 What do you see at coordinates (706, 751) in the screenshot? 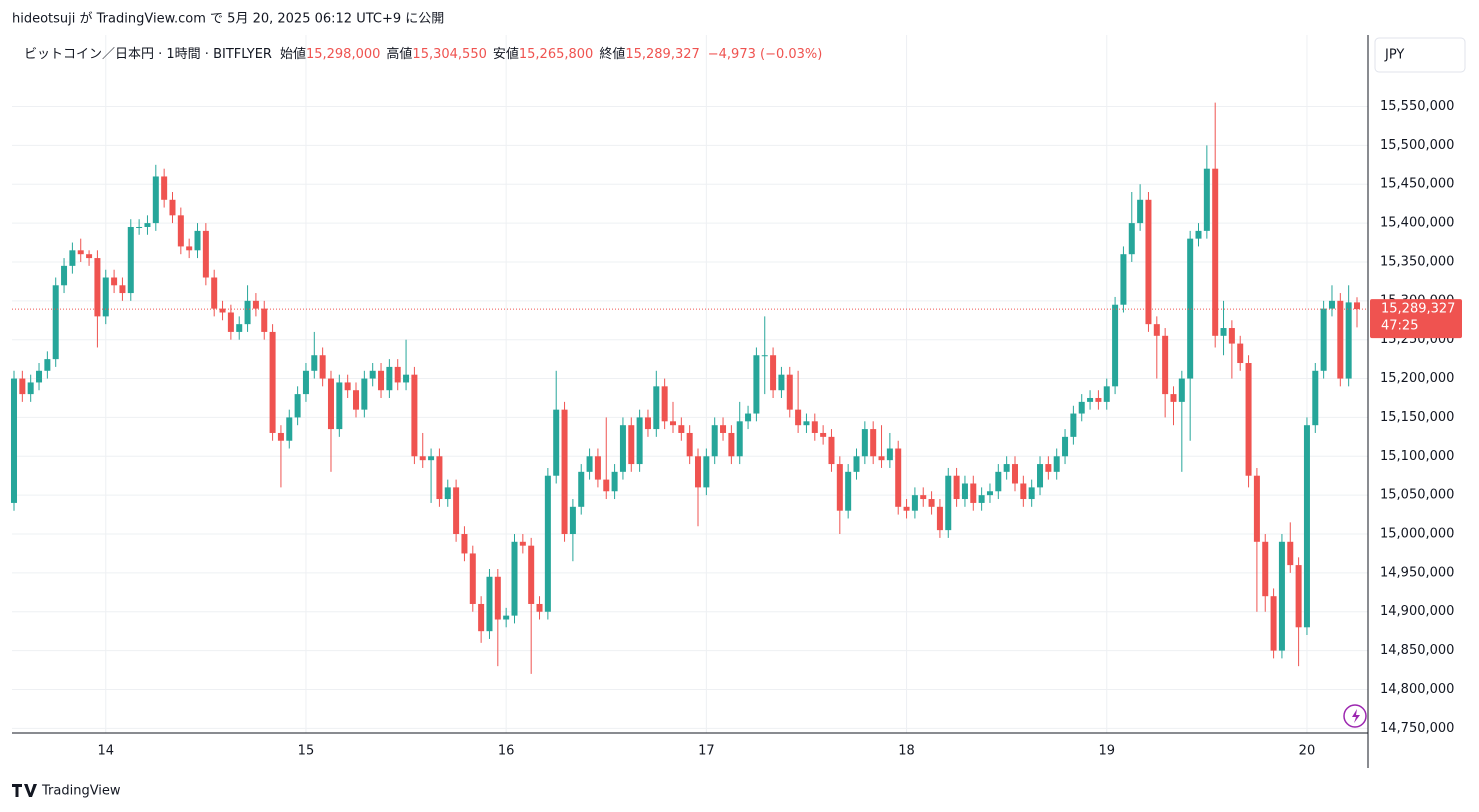
I see `x-tick-label: 17` at bounding box center [706, 751].